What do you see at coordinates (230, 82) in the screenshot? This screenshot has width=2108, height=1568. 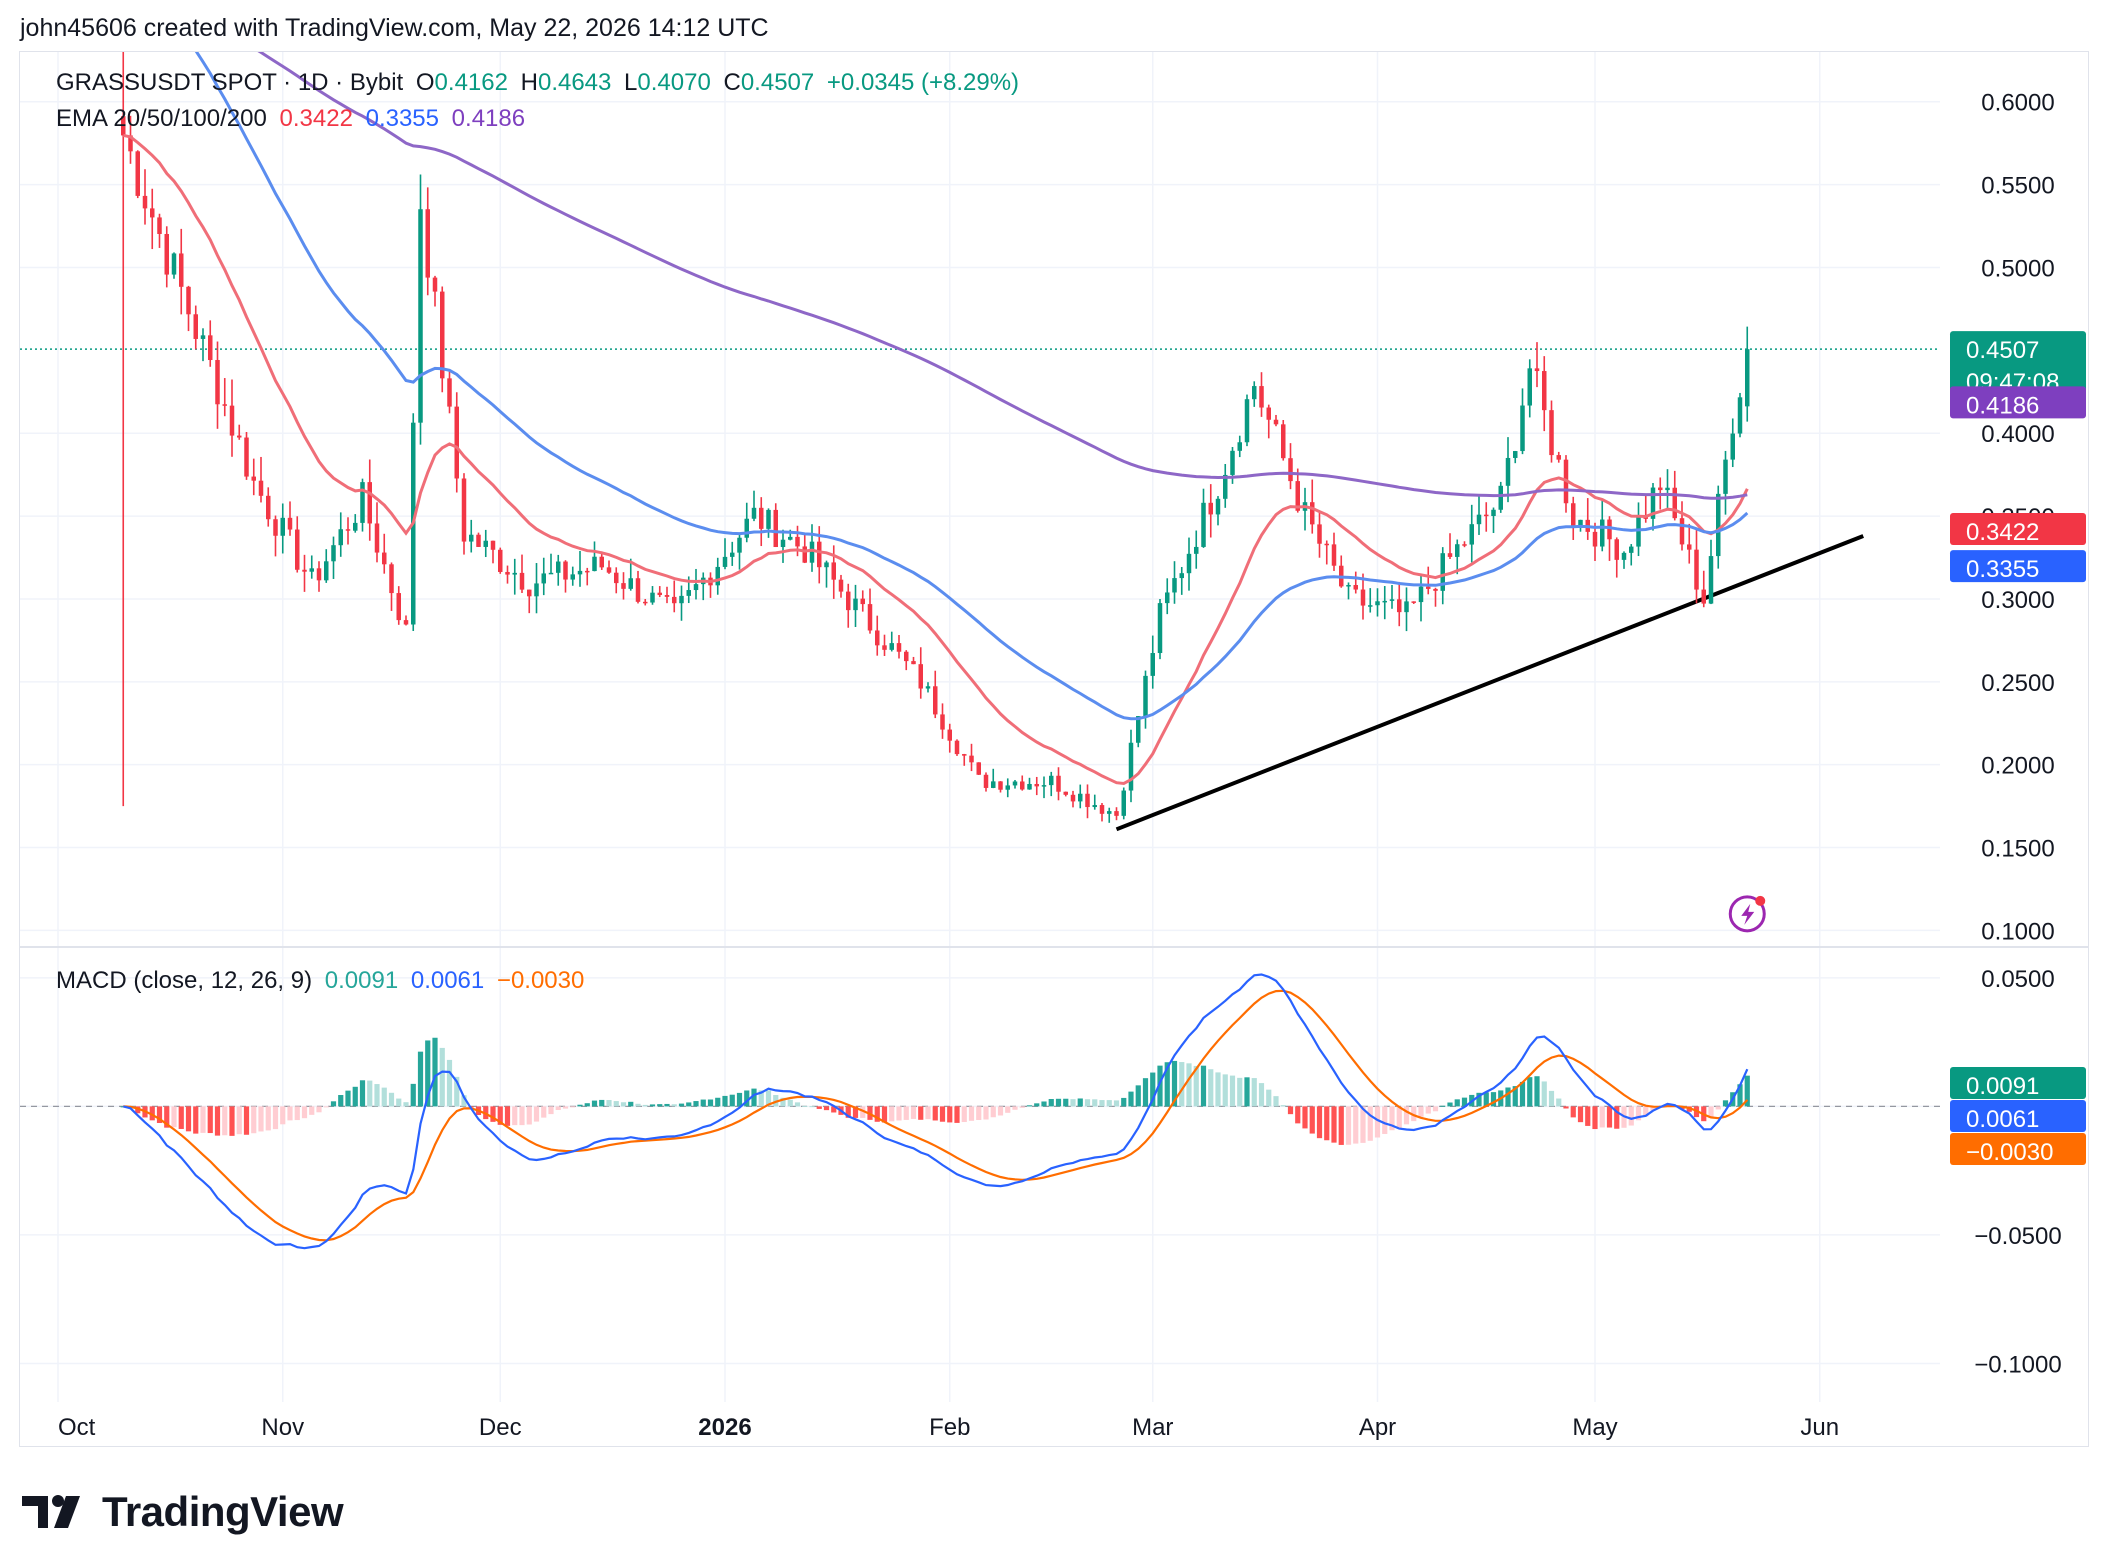 I see `legend-symbol: GRASSUSDT SPOT · 1D · Bybit` at bounding box center [230, 82].